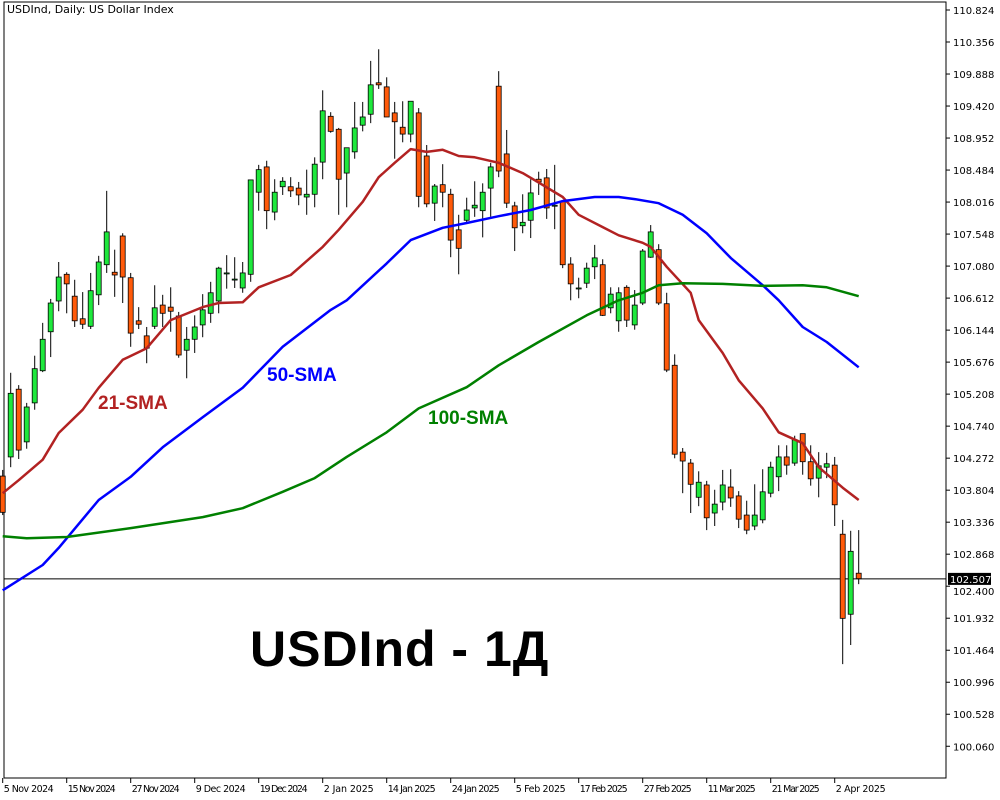 Image resolution: width=1000 pixels, height=800 pixels. I want to click on y-tick-label: 104.272, so click(973, 459).